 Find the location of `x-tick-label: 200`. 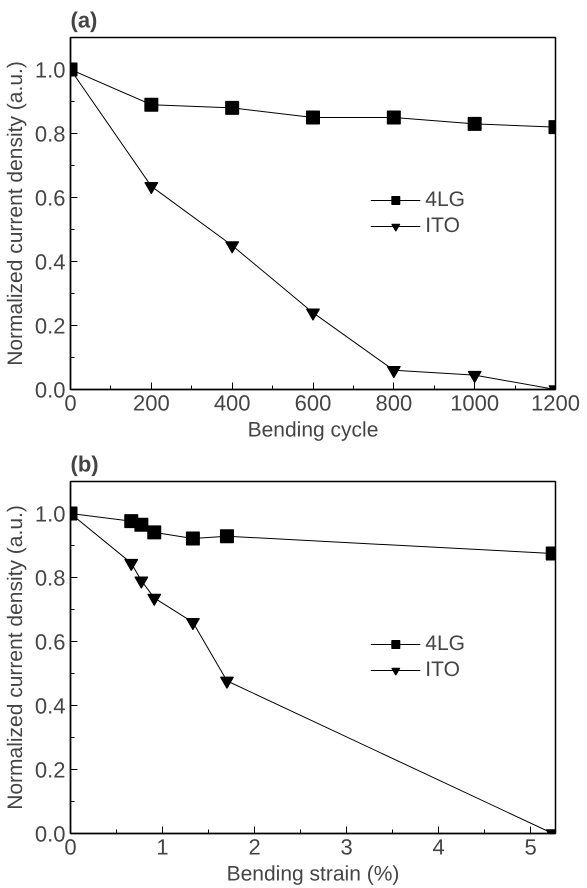

x-tick-label: 200 is located at coordinates (151, 403).